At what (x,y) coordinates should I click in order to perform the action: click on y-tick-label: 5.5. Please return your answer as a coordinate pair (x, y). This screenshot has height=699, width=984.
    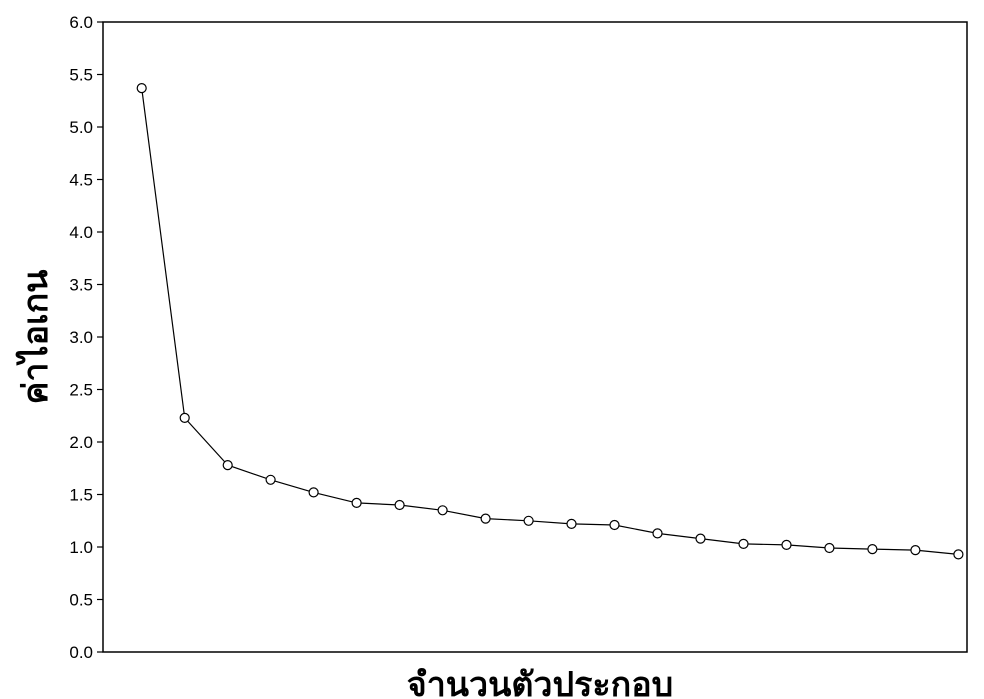
    Looking at the image, I should click on (81, 75).